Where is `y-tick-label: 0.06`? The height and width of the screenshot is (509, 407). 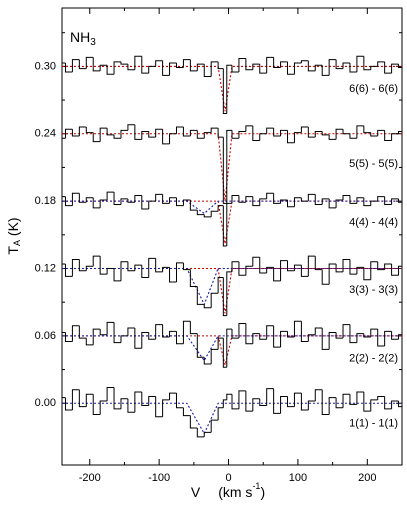
y-tick-label: 0.06 is located at coordinates (45, 336).